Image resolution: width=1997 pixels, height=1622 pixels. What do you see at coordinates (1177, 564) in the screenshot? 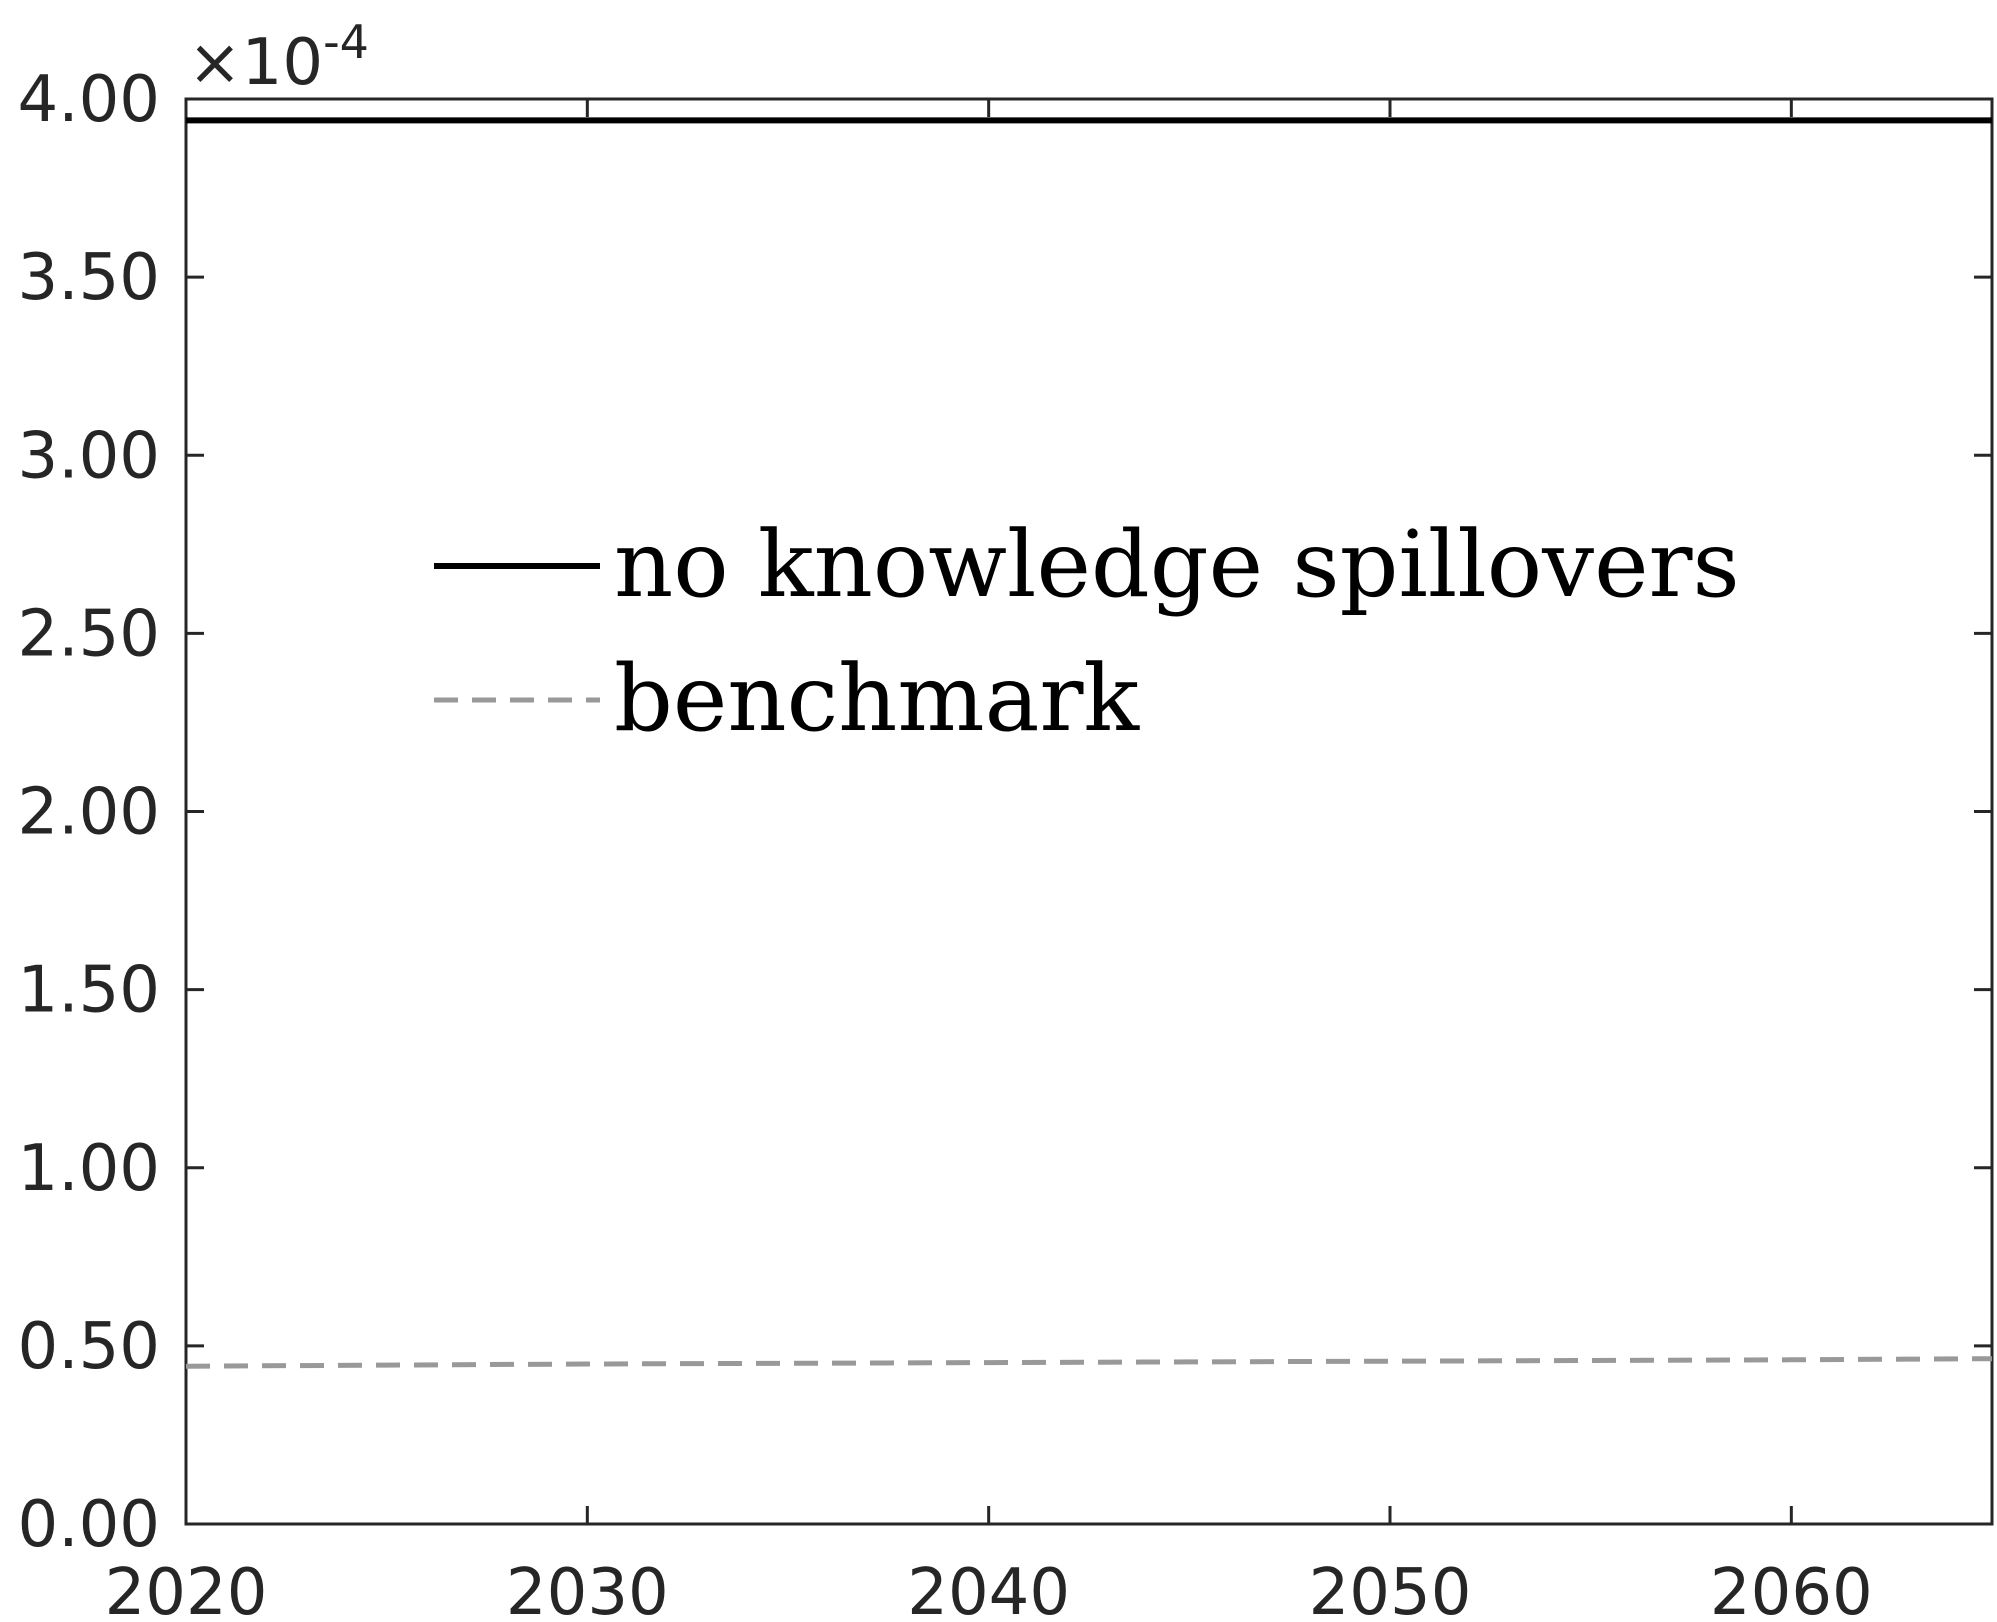
I see `legend-label-0: no knowledge spillovers` at bounding box center [1177, 564].